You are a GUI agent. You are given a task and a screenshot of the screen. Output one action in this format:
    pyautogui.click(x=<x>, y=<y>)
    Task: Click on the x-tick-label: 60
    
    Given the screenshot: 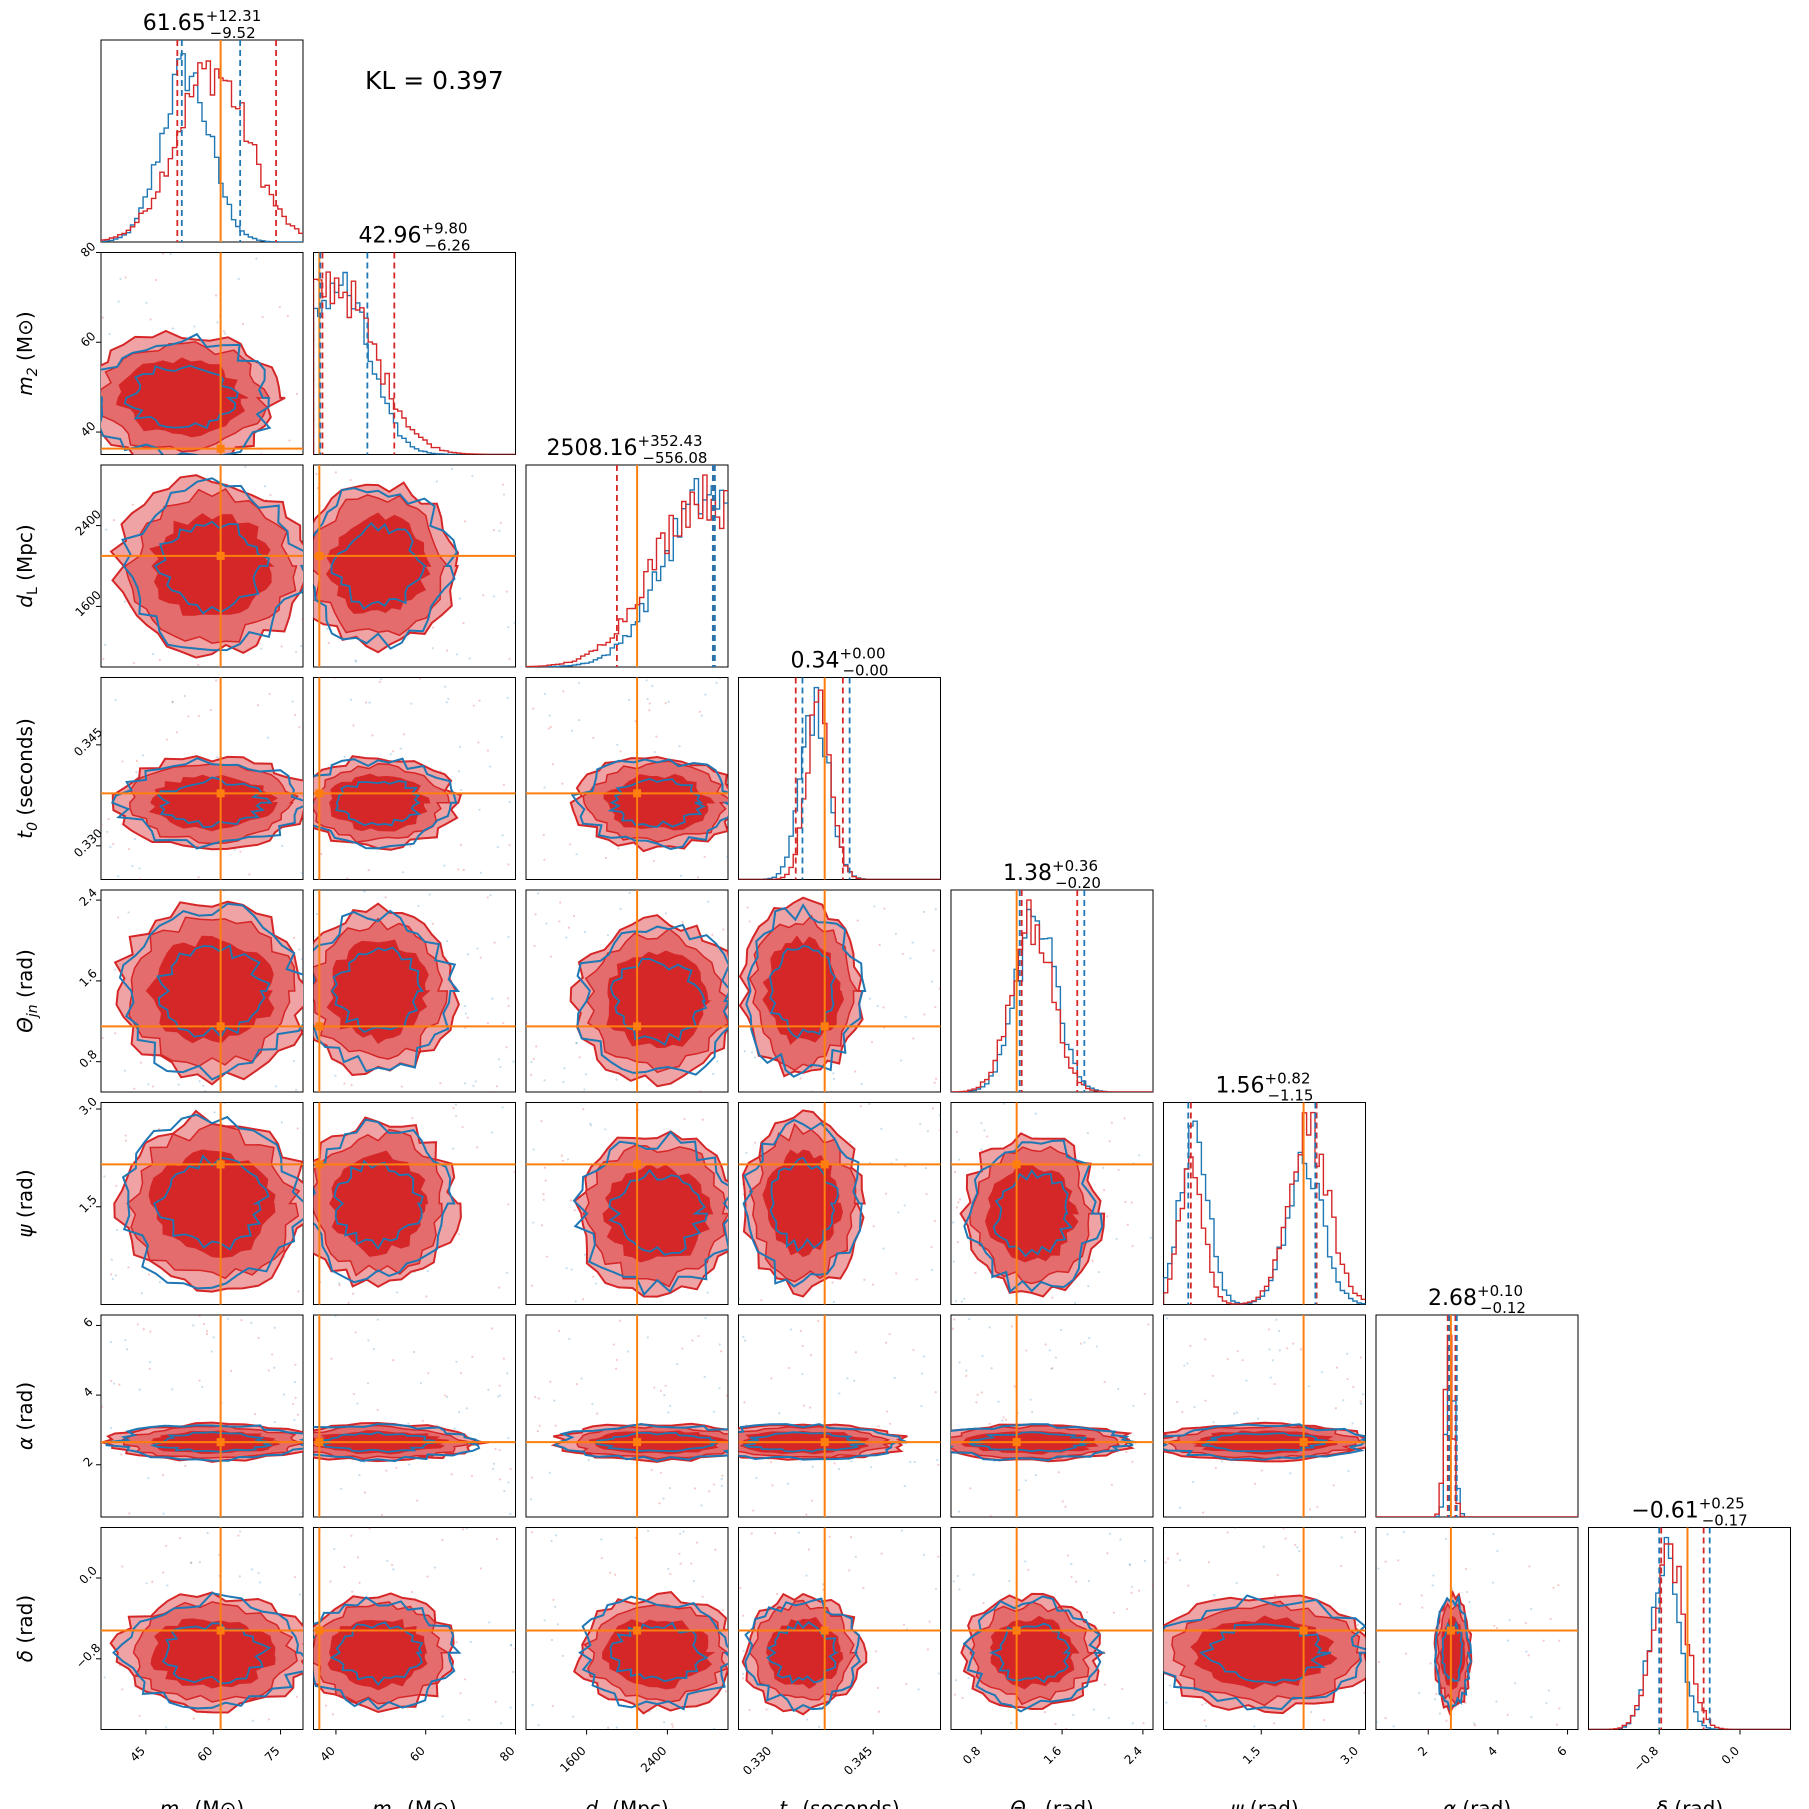 What is the action you would take?
    pyautogui.click(x=205, y=1754)
    